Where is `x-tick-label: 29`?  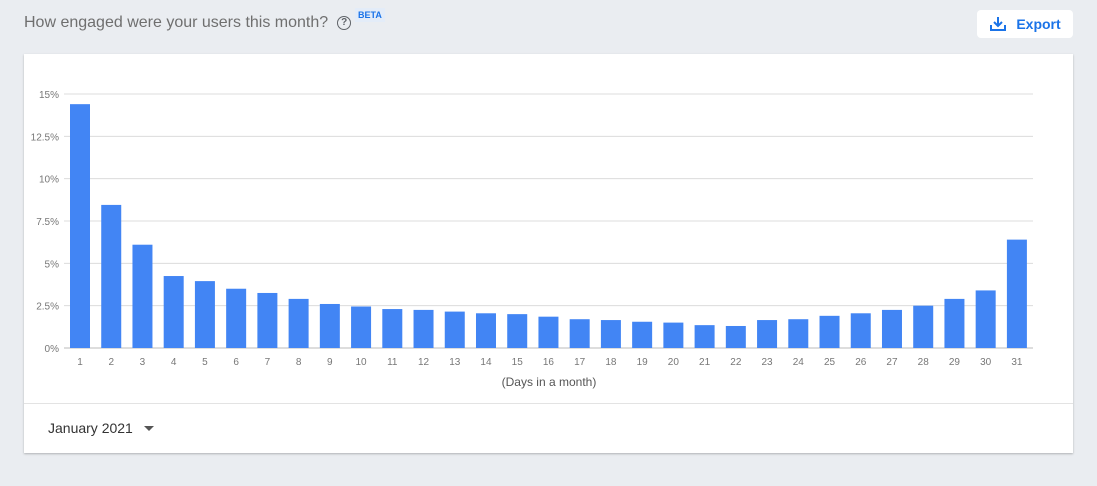 x-tick-label: 29 is located at coordinates (955, 362).